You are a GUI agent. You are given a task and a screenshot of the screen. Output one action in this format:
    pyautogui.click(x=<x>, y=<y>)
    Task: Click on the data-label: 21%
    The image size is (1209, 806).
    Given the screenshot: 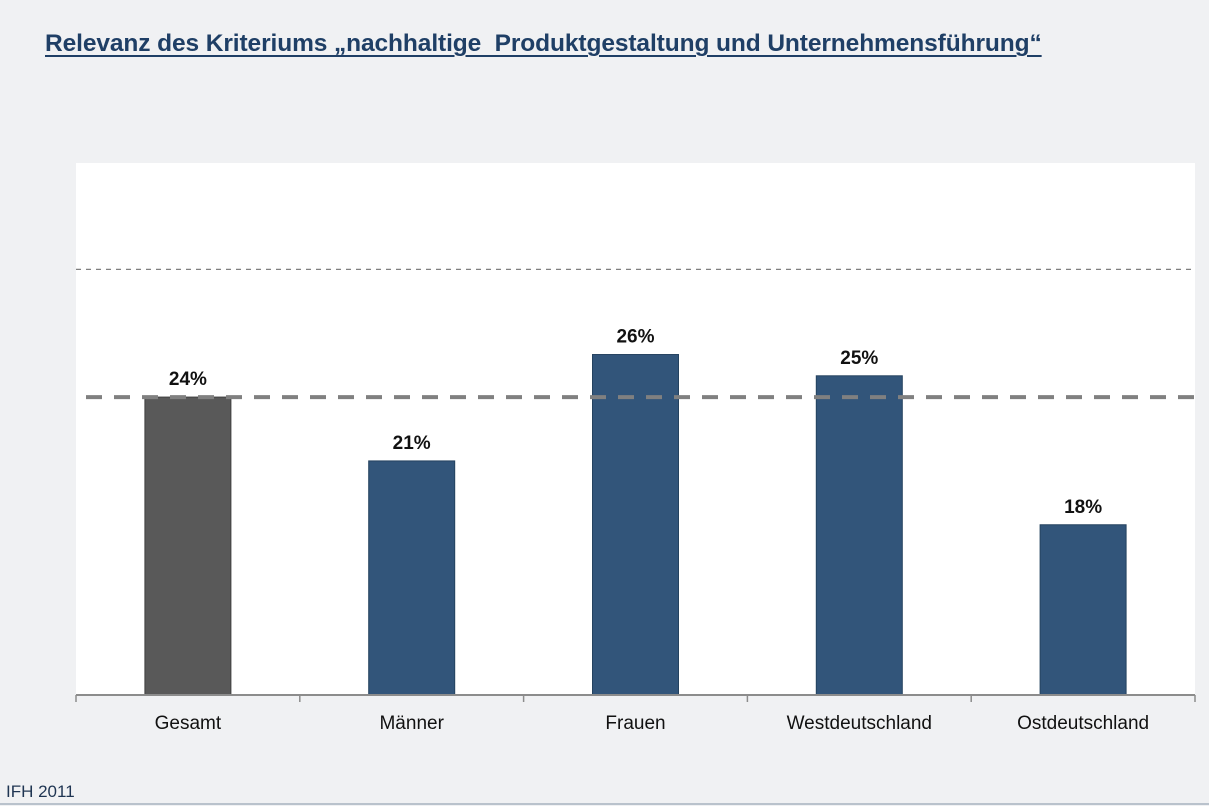 What is the action you would take?
    pyautogui.click(x=412, y=443)
    